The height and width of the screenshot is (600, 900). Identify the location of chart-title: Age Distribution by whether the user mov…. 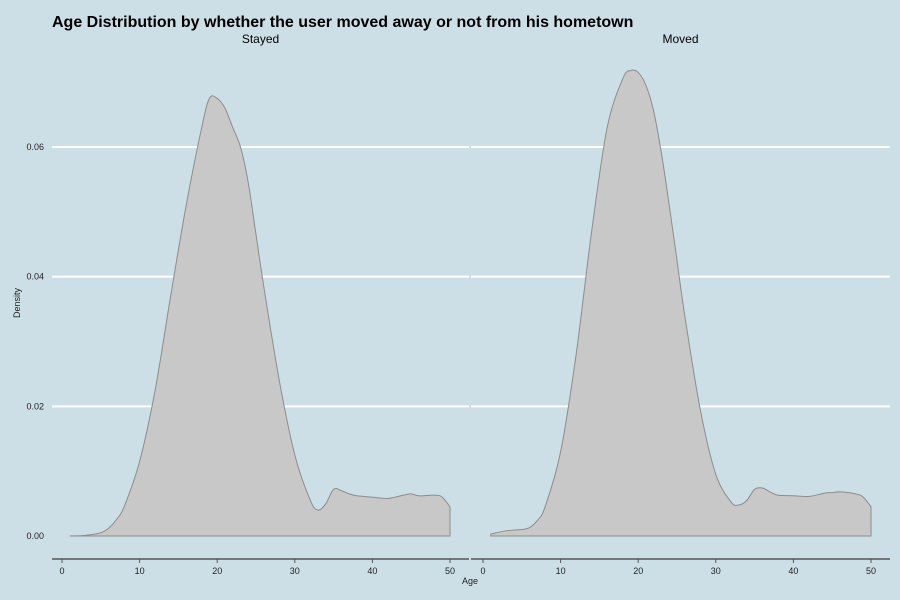
(342, 22).